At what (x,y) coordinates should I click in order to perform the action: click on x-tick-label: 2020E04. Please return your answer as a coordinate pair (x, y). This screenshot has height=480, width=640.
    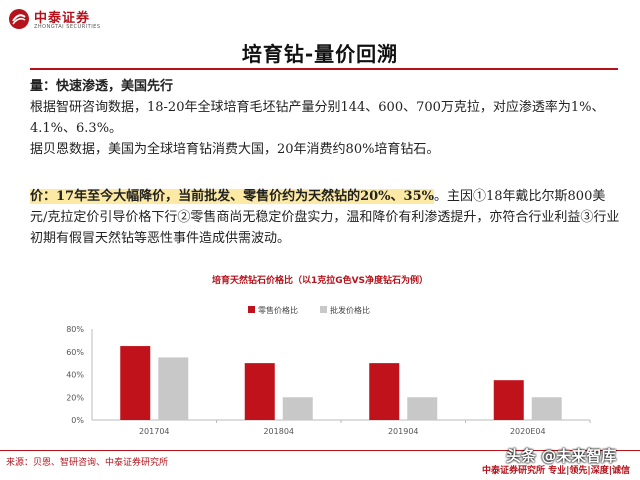
    Looking at the image, I should click on (528, 431).